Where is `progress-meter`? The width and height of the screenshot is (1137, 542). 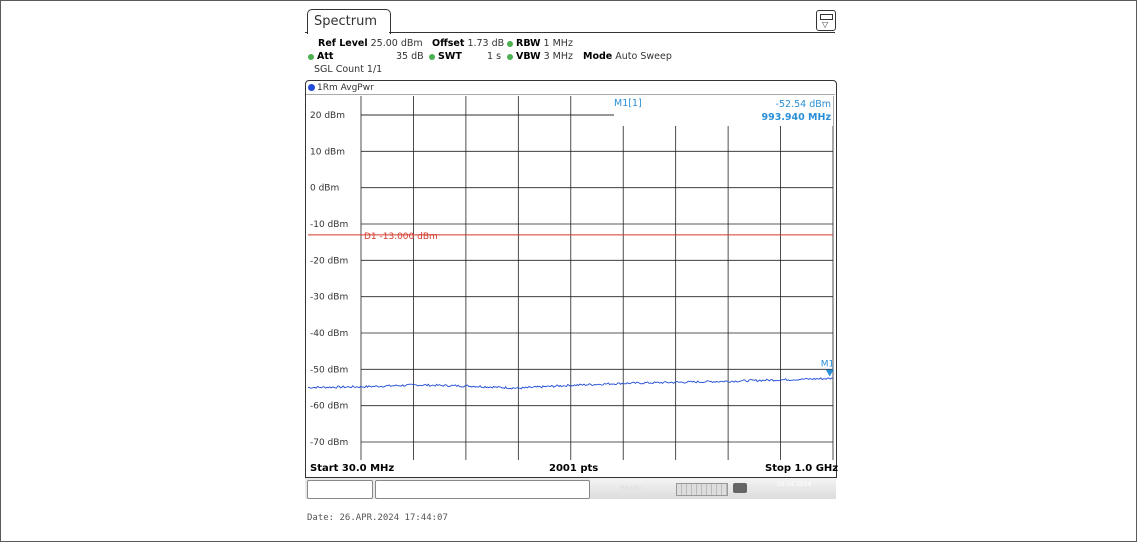
progress-meter is located at coordinates (702, 489).